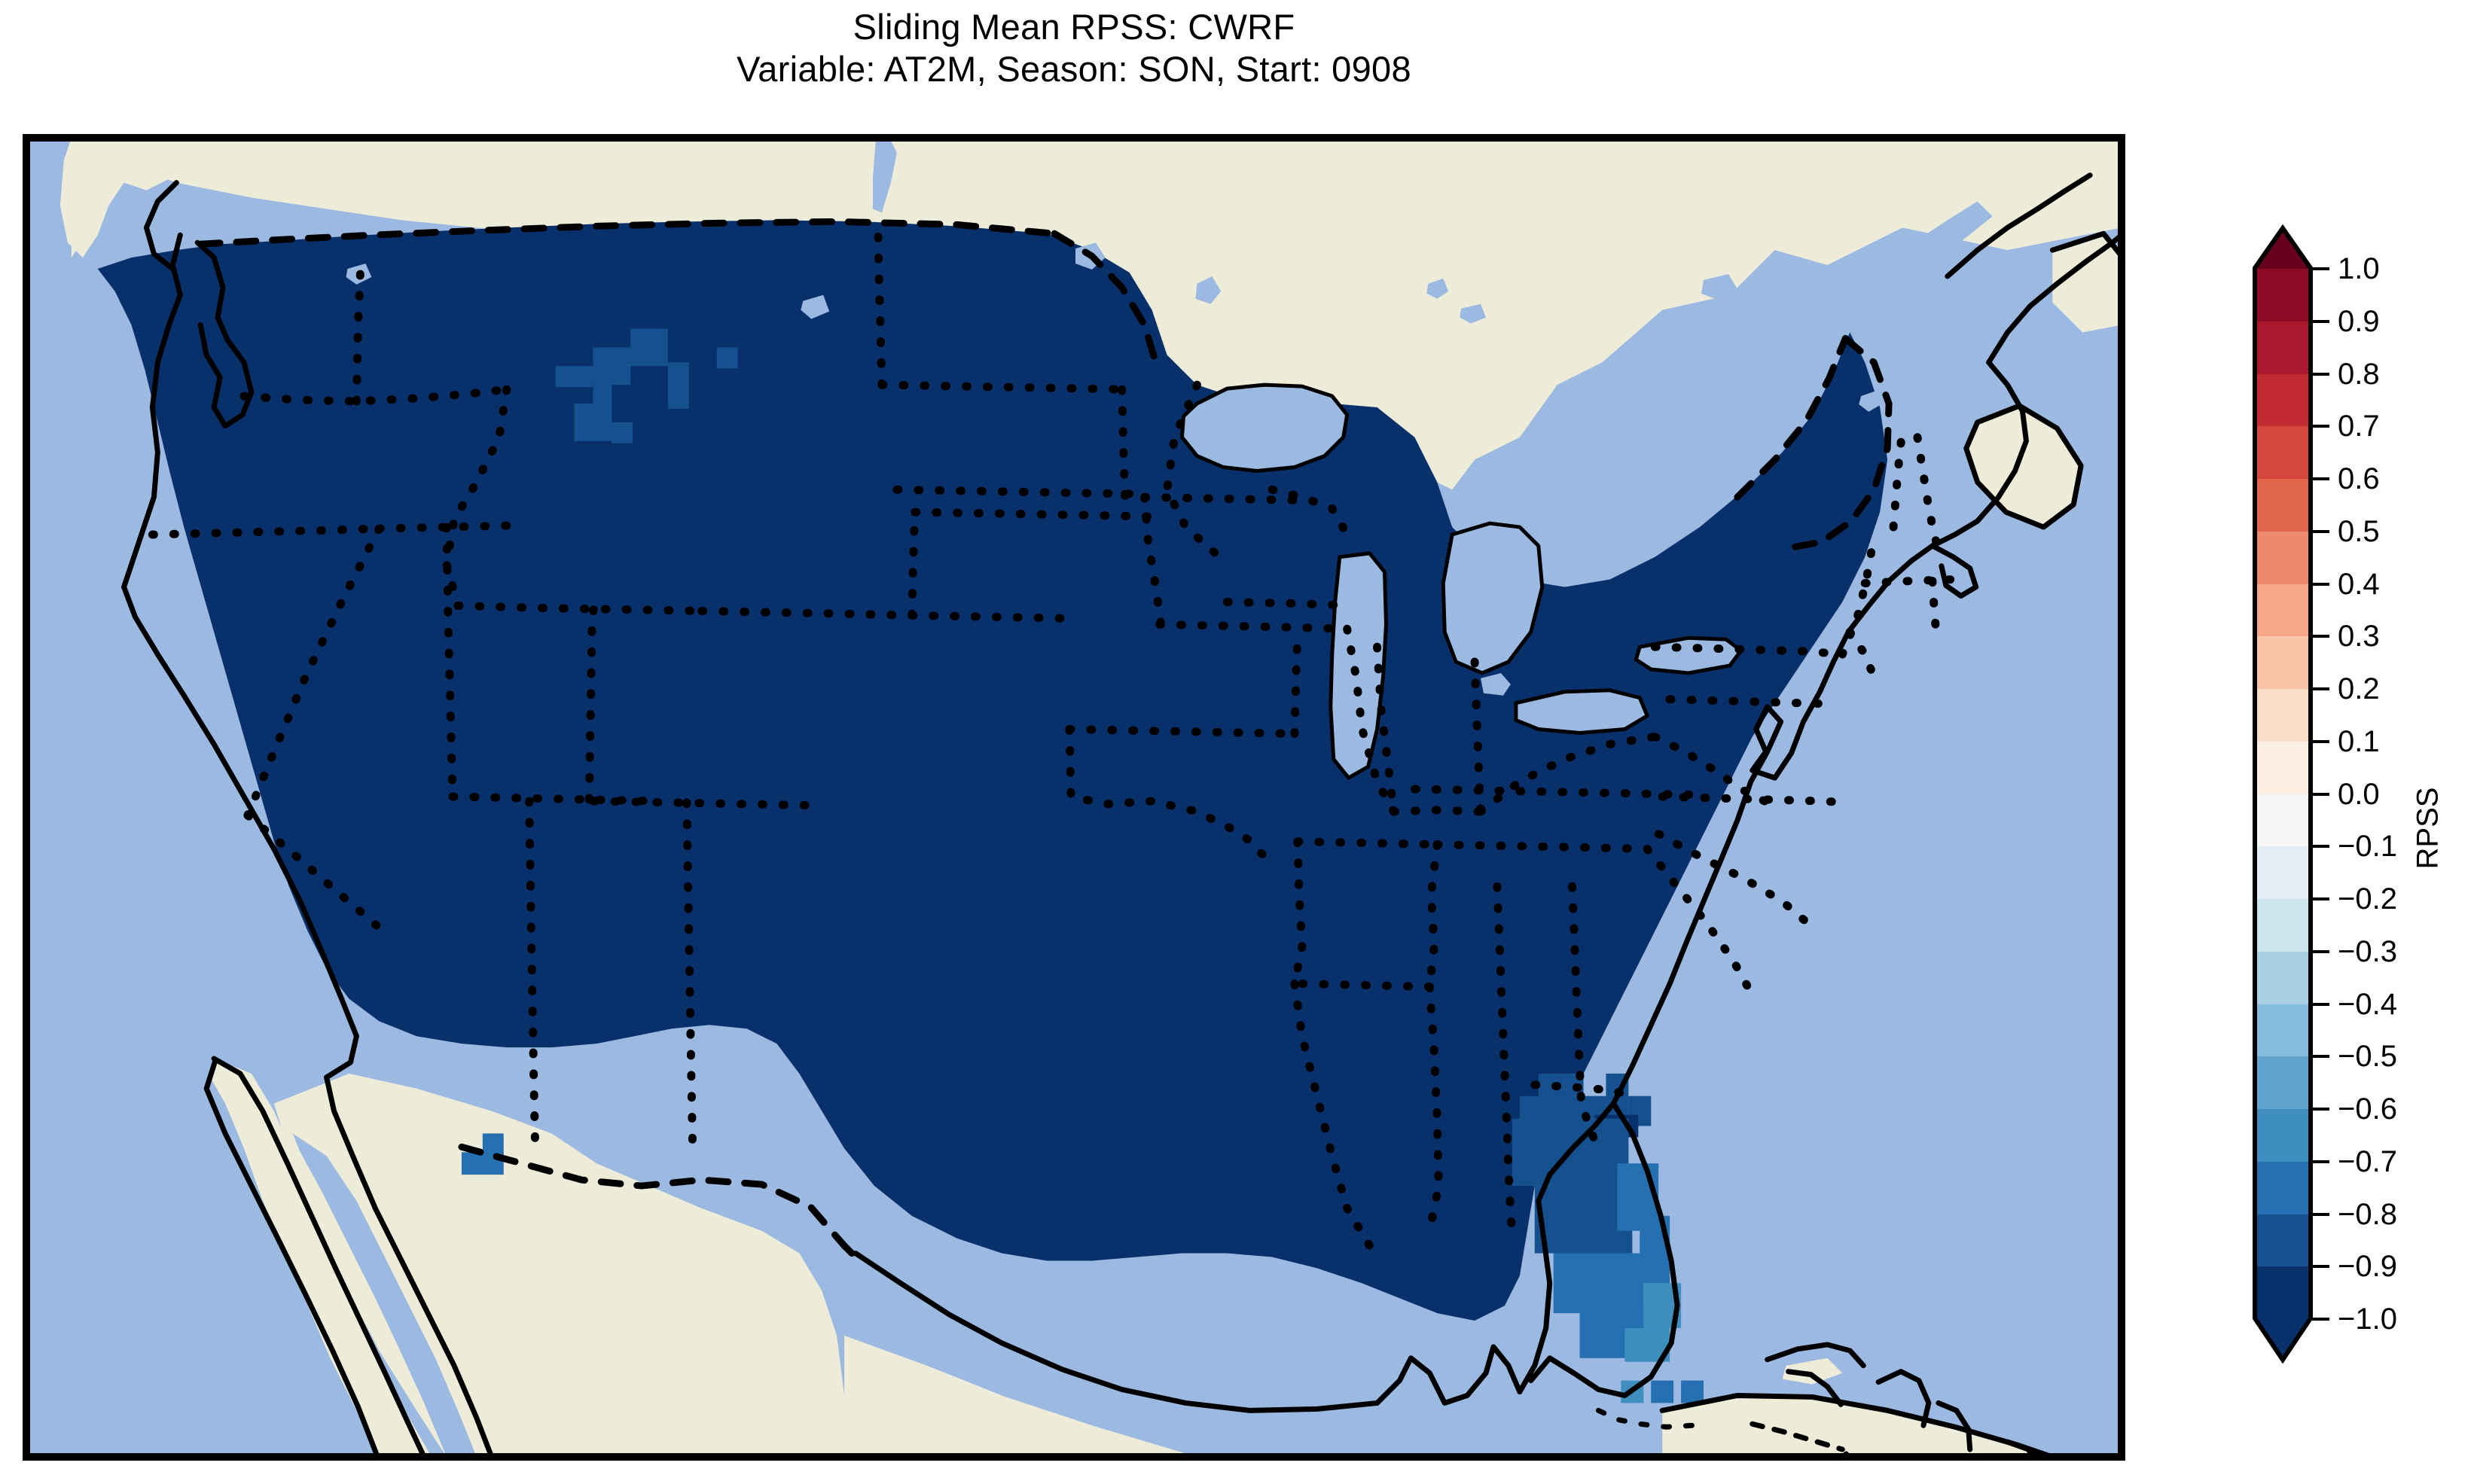 Image resolution: width=2474 pixels, height=1484 pixels. What do you see at coordinates (2367, 1109) in the screenshot?
I see `colorbar-tick-label-16: −0.6` at bounding box center [2367, 1109].